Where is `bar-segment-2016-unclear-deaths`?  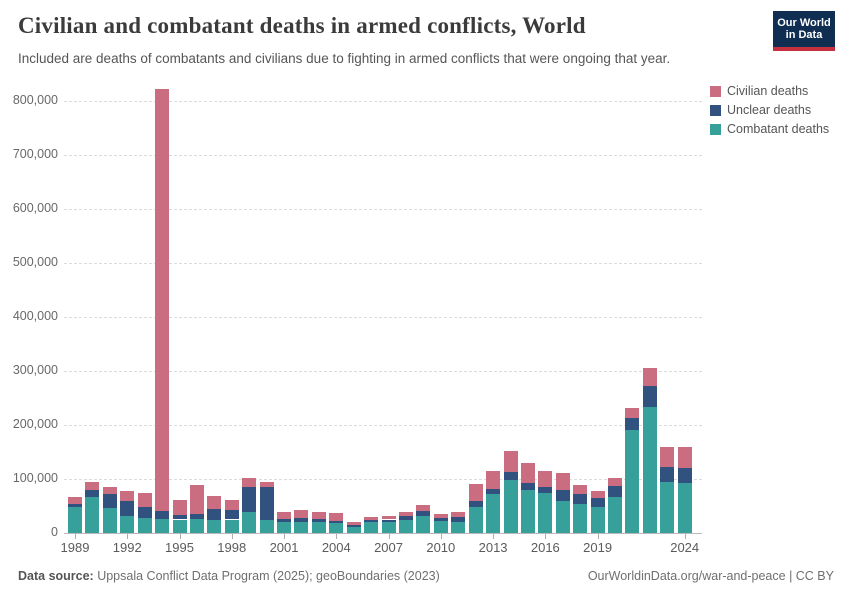
bar-segment-2016-unclear-deaths is located at coordinates (545, 490).